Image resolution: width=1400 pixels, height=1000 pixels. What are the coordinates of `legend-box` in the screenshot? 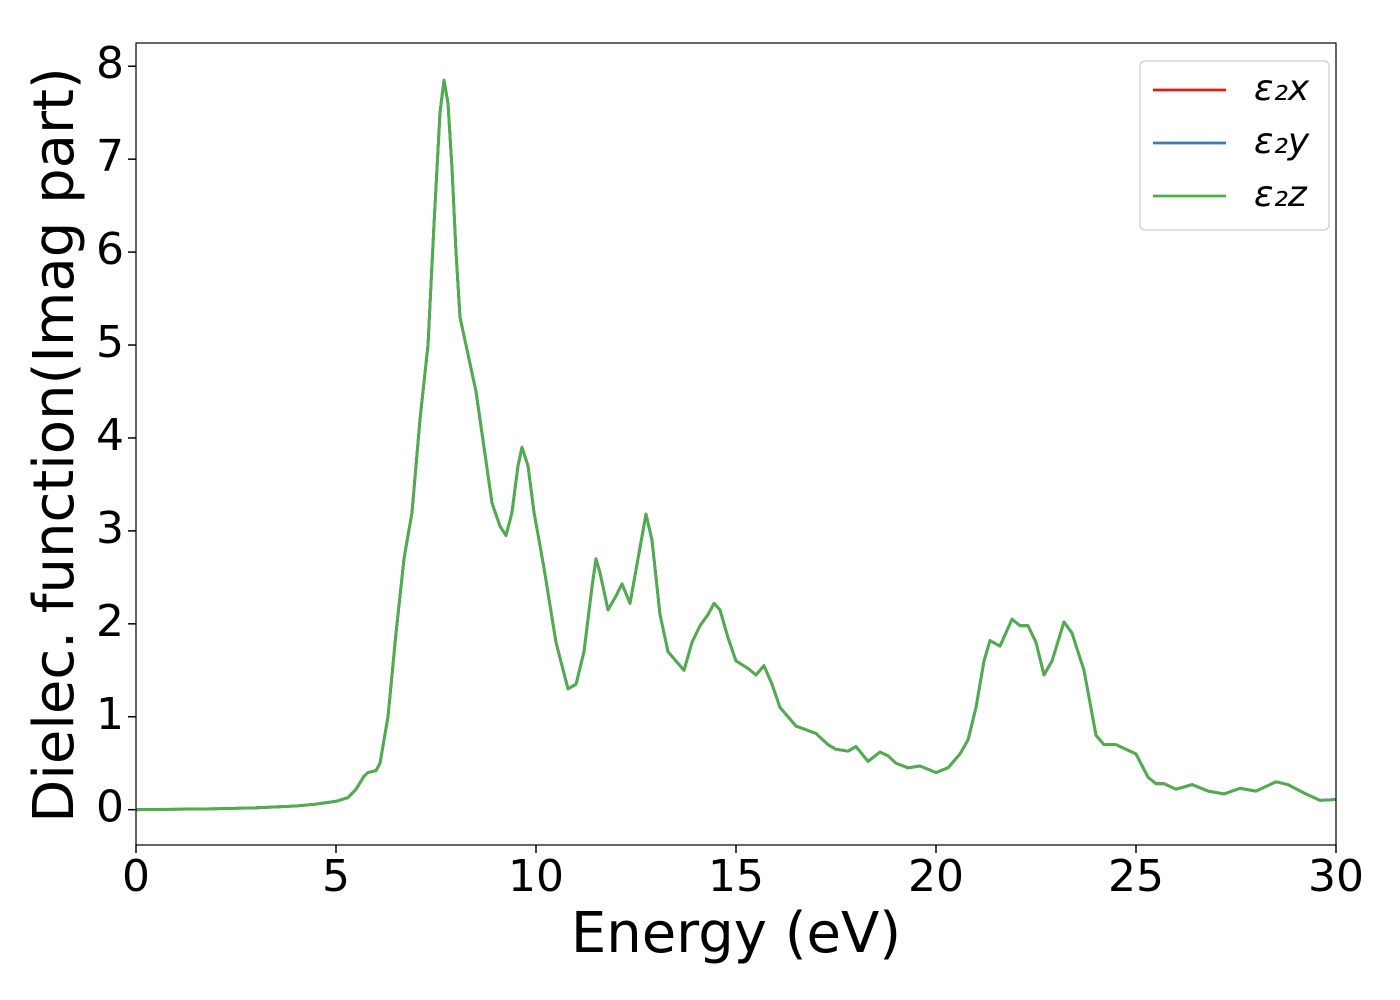 It's located at (1234, 145).